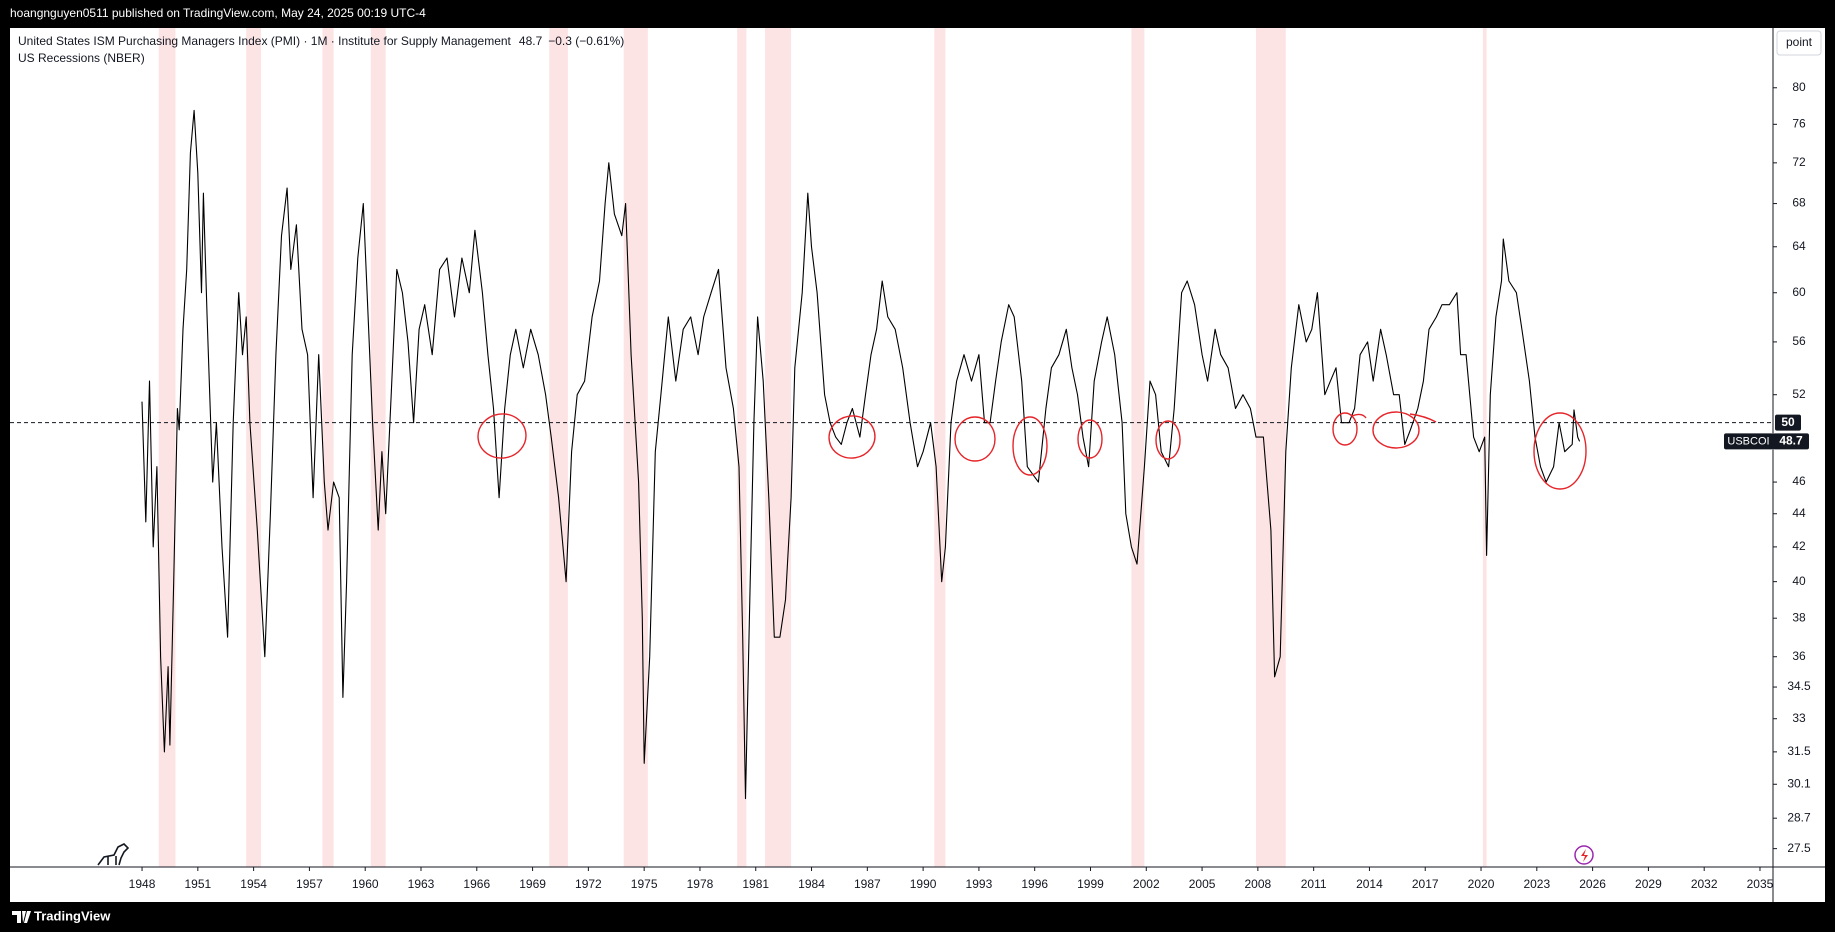 This screenshot has height=932, width=1835. What do you see at coordinates (21, 917) in the screenshot?
I see `footer-logo` at bounding box center [21, 917].